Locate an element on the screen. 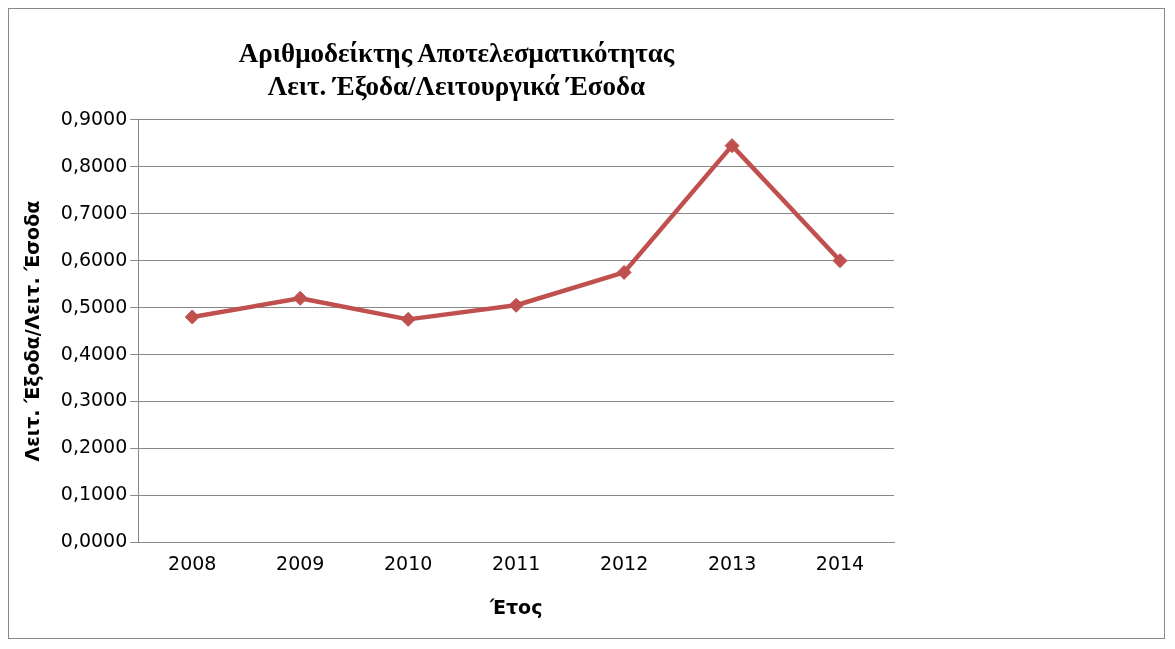  y-tick-label: 0,0000 is located at coordinates (94, 540).